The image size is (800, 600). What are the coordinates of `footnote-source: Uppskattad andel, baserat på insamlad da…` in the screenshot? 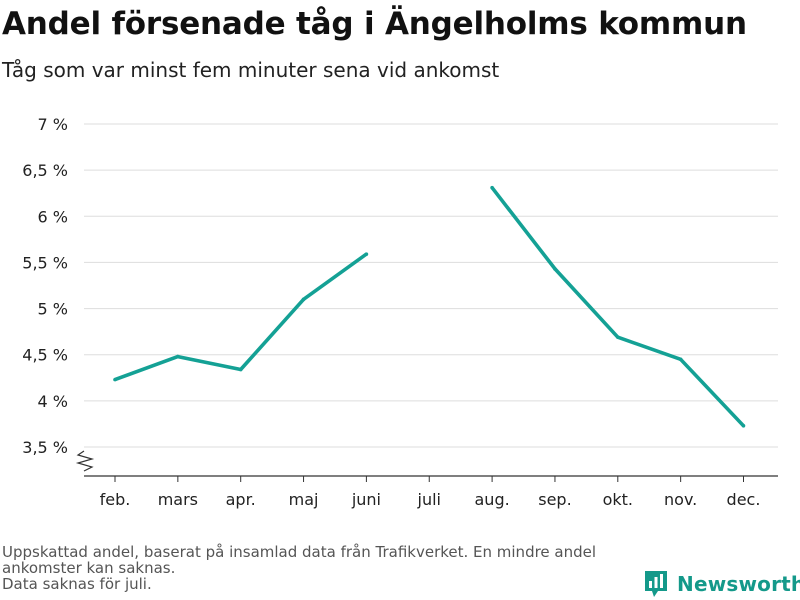 It's located at (299, 560).